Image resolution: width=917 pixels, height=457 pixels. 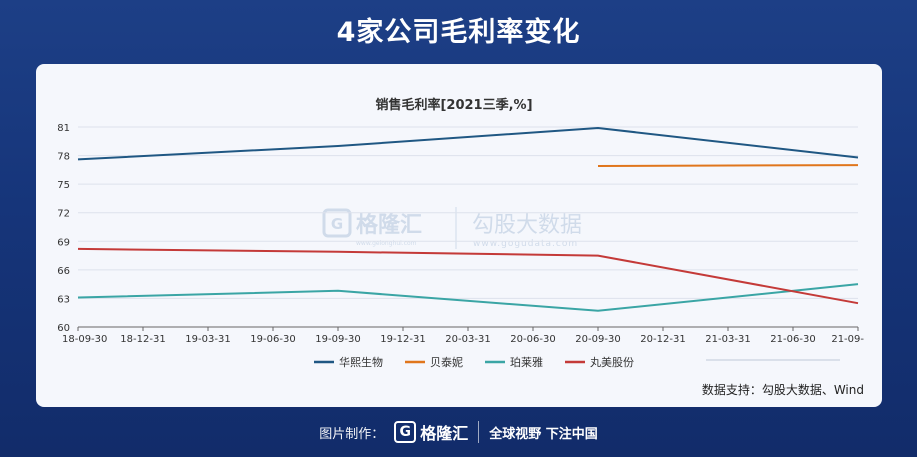 What do you see at coordinates (63, 128) in the screenshot?
I see `y-tick-label: 81` at bounding box center [63, 128].